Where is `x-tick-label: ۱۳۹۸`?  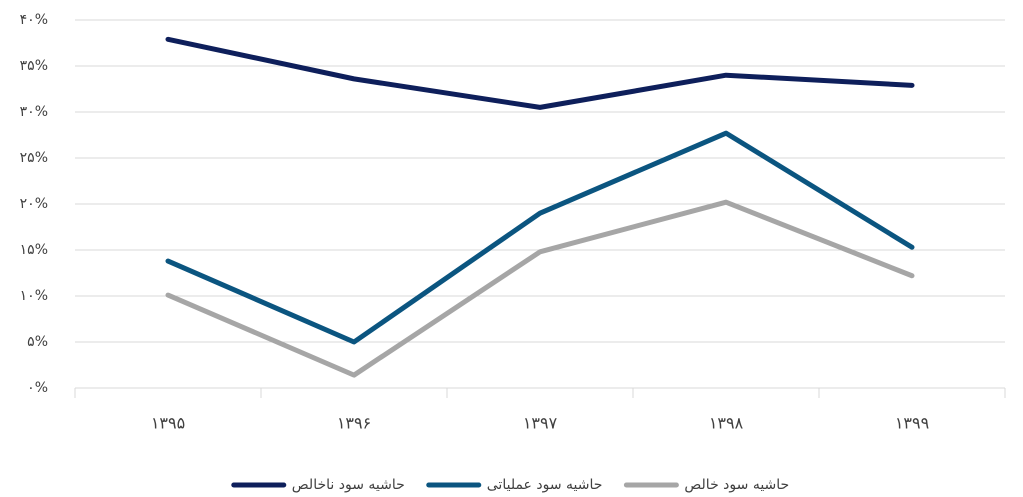 x-tick-label: ۱۳۹۸ is located at coordinates (726, 423).